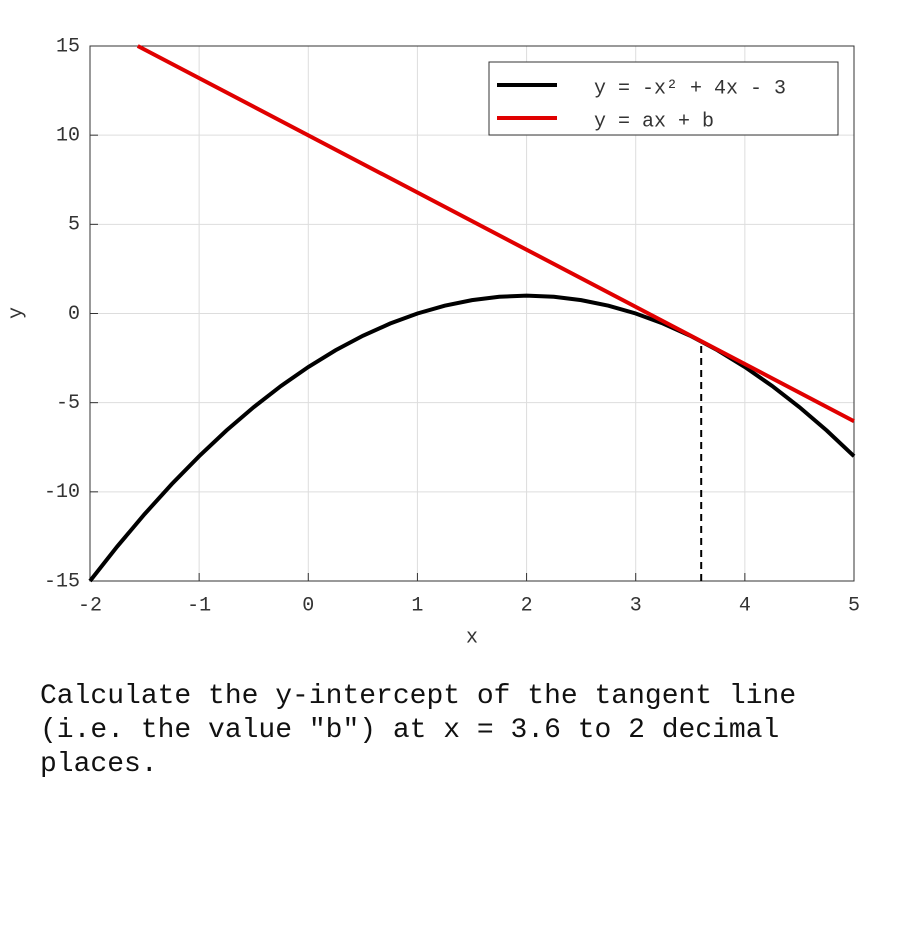  What do you see at coordinates (745, 605) in the screenshot?
I see `x-tick-label: 4` at bounding box center [745, 605].